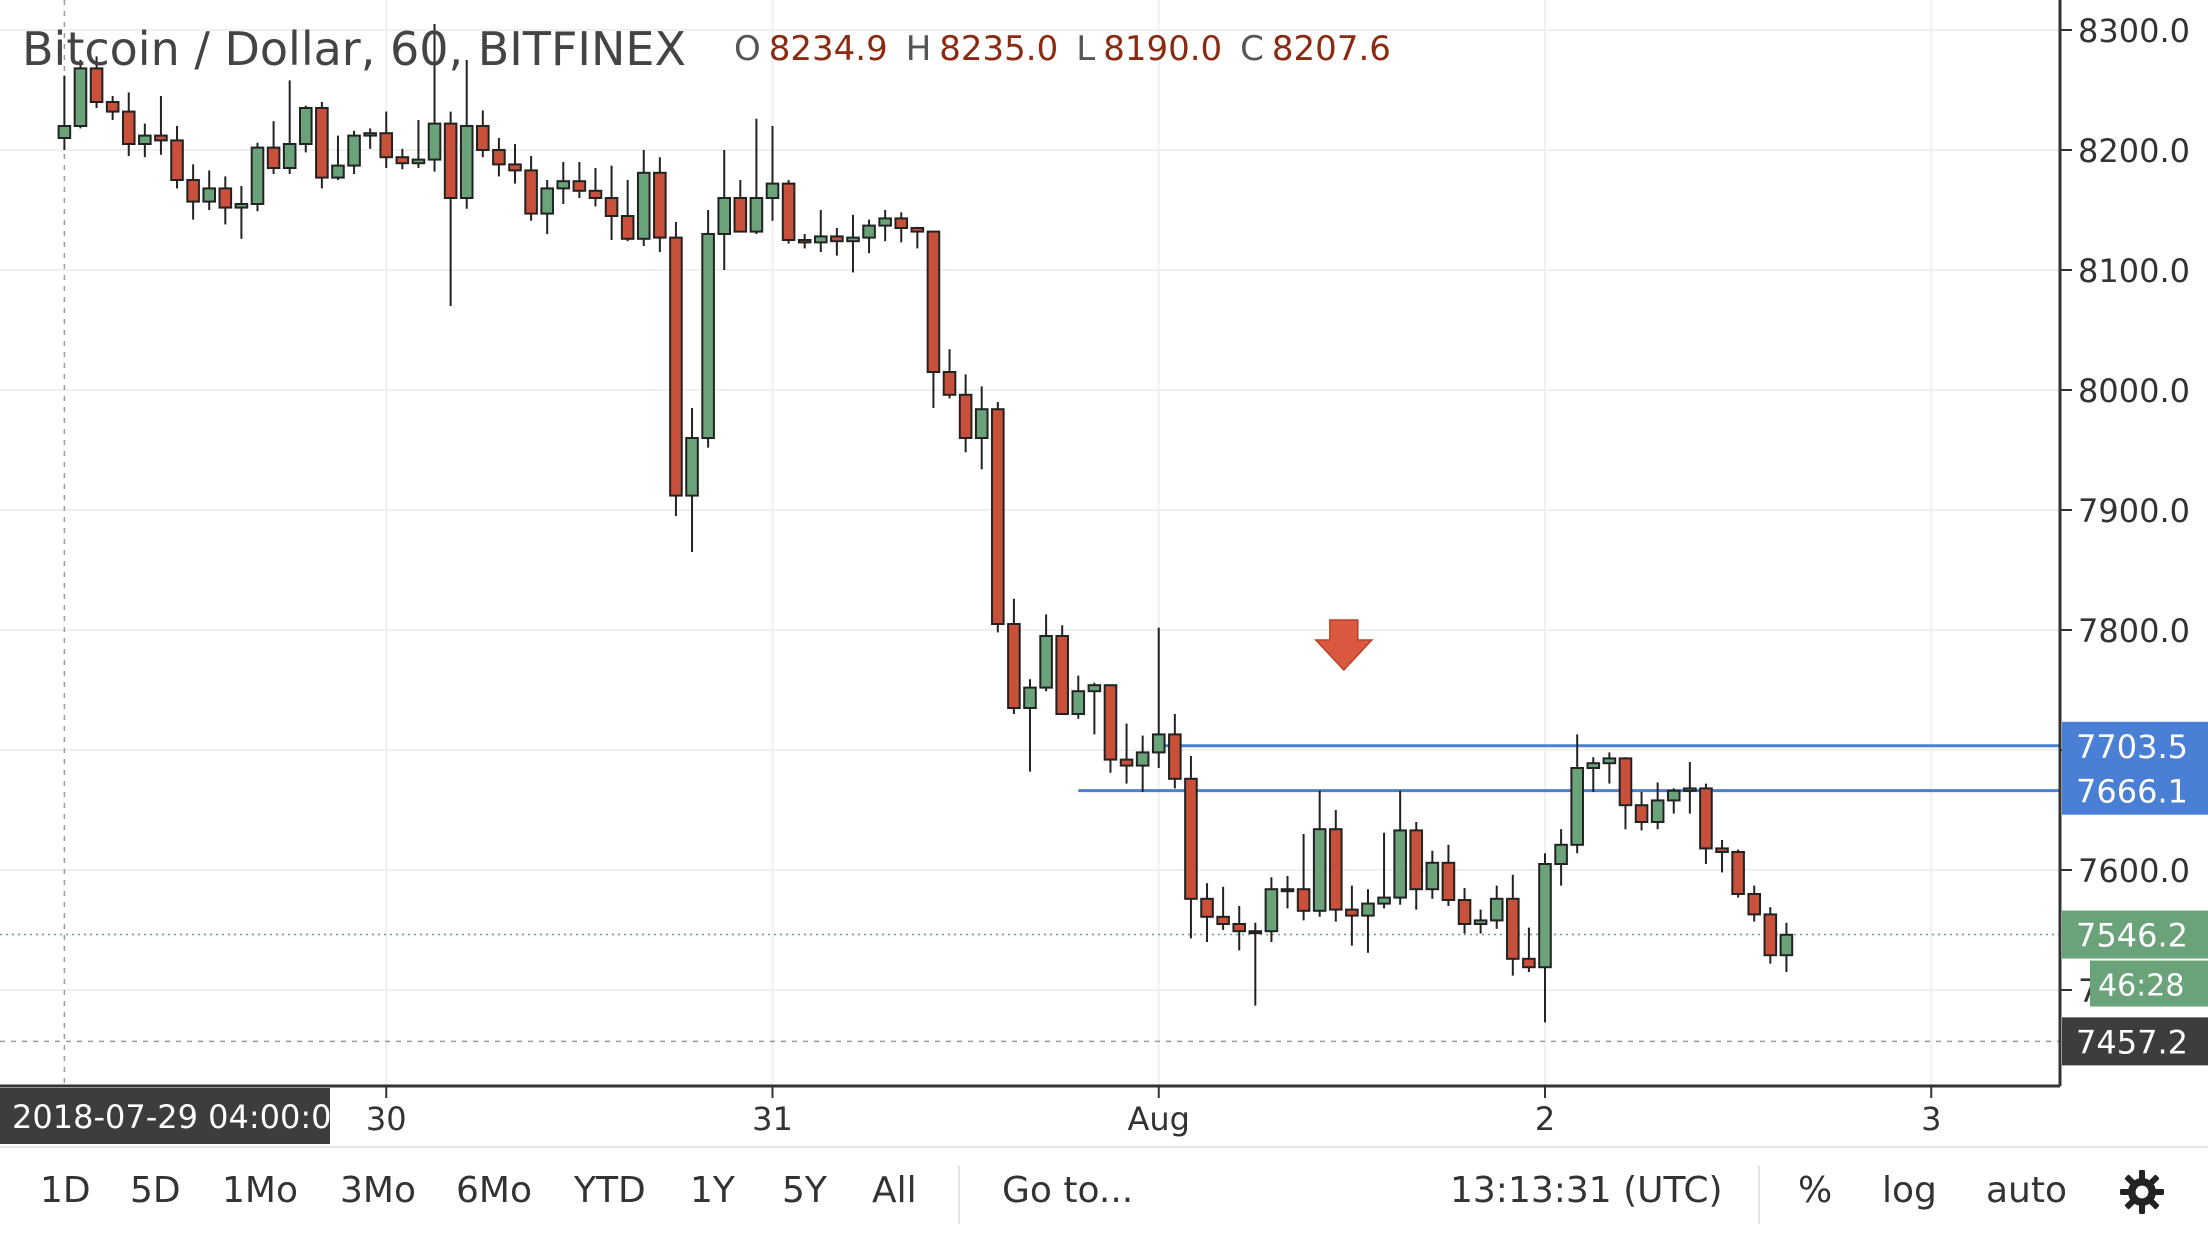 The height and width of the screenshot is (1244, 2208). What do you see at coordinates (712, 1190) in the screenshot?
I see `range-button-1y: 1Y` at bounding box center [712, 1190].